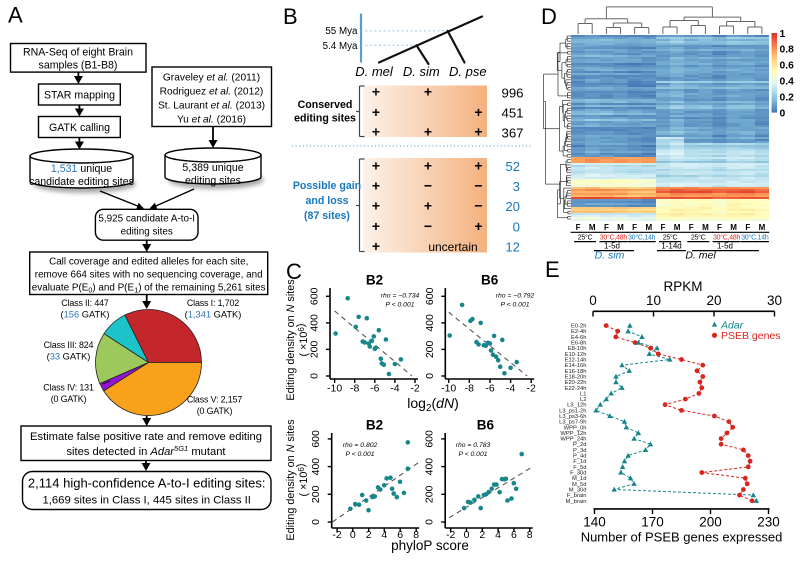 The width and height of the screenshot is (800, 570). What do you see at coordinates (573, 434) in the screenshot?
I see `svg-text: WPP_12h` at bounding box center [573, 434].